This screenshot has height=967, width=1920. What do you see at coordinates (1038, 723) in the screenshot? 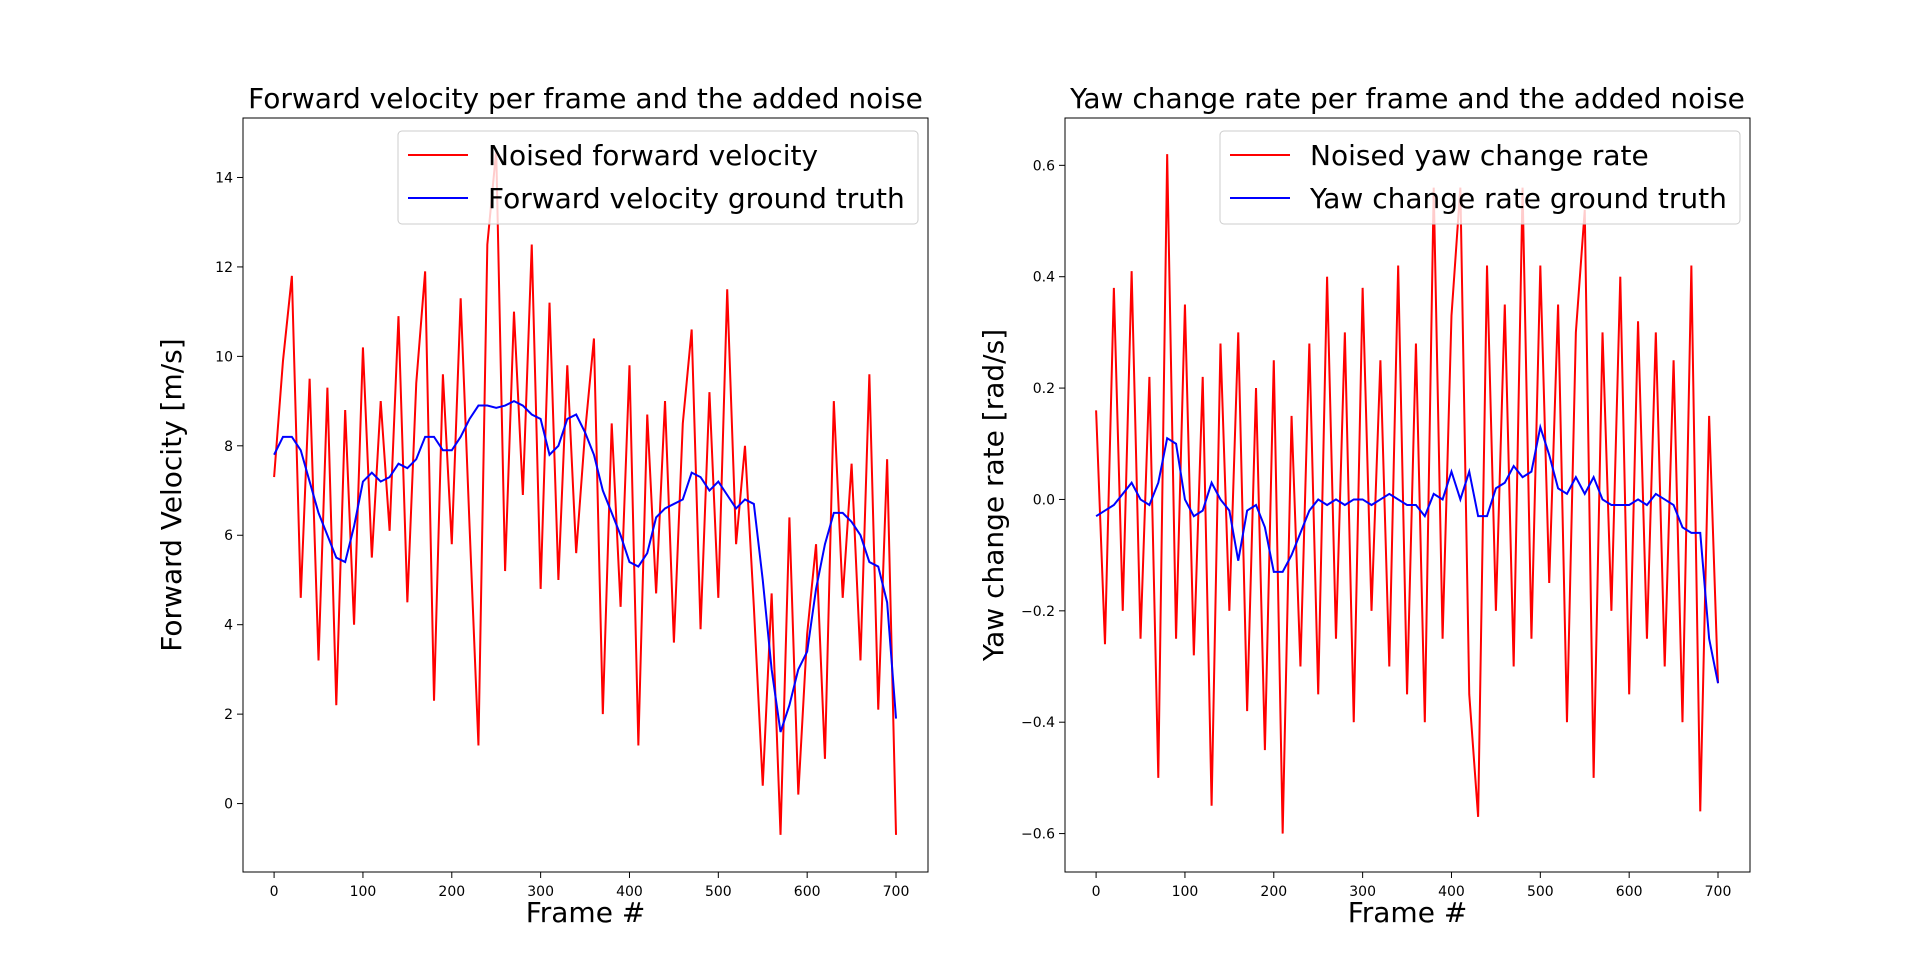
I see `y-tick-label: −0.4` at bounding box center [1038, 723].